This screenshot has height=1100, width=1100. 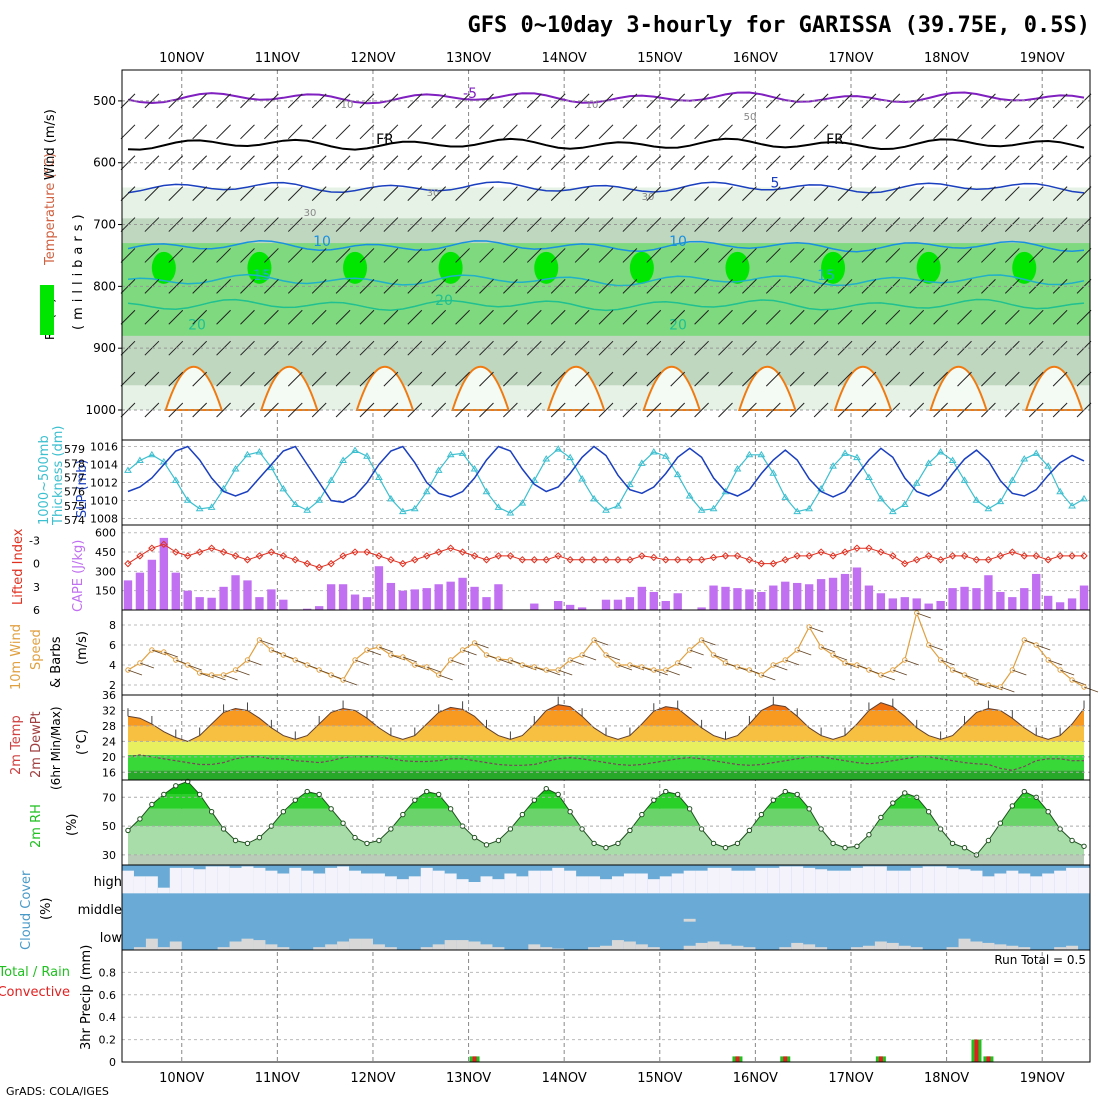 I want to click on day-label-bottom: 14NOV, so click(x=564, y=1078).